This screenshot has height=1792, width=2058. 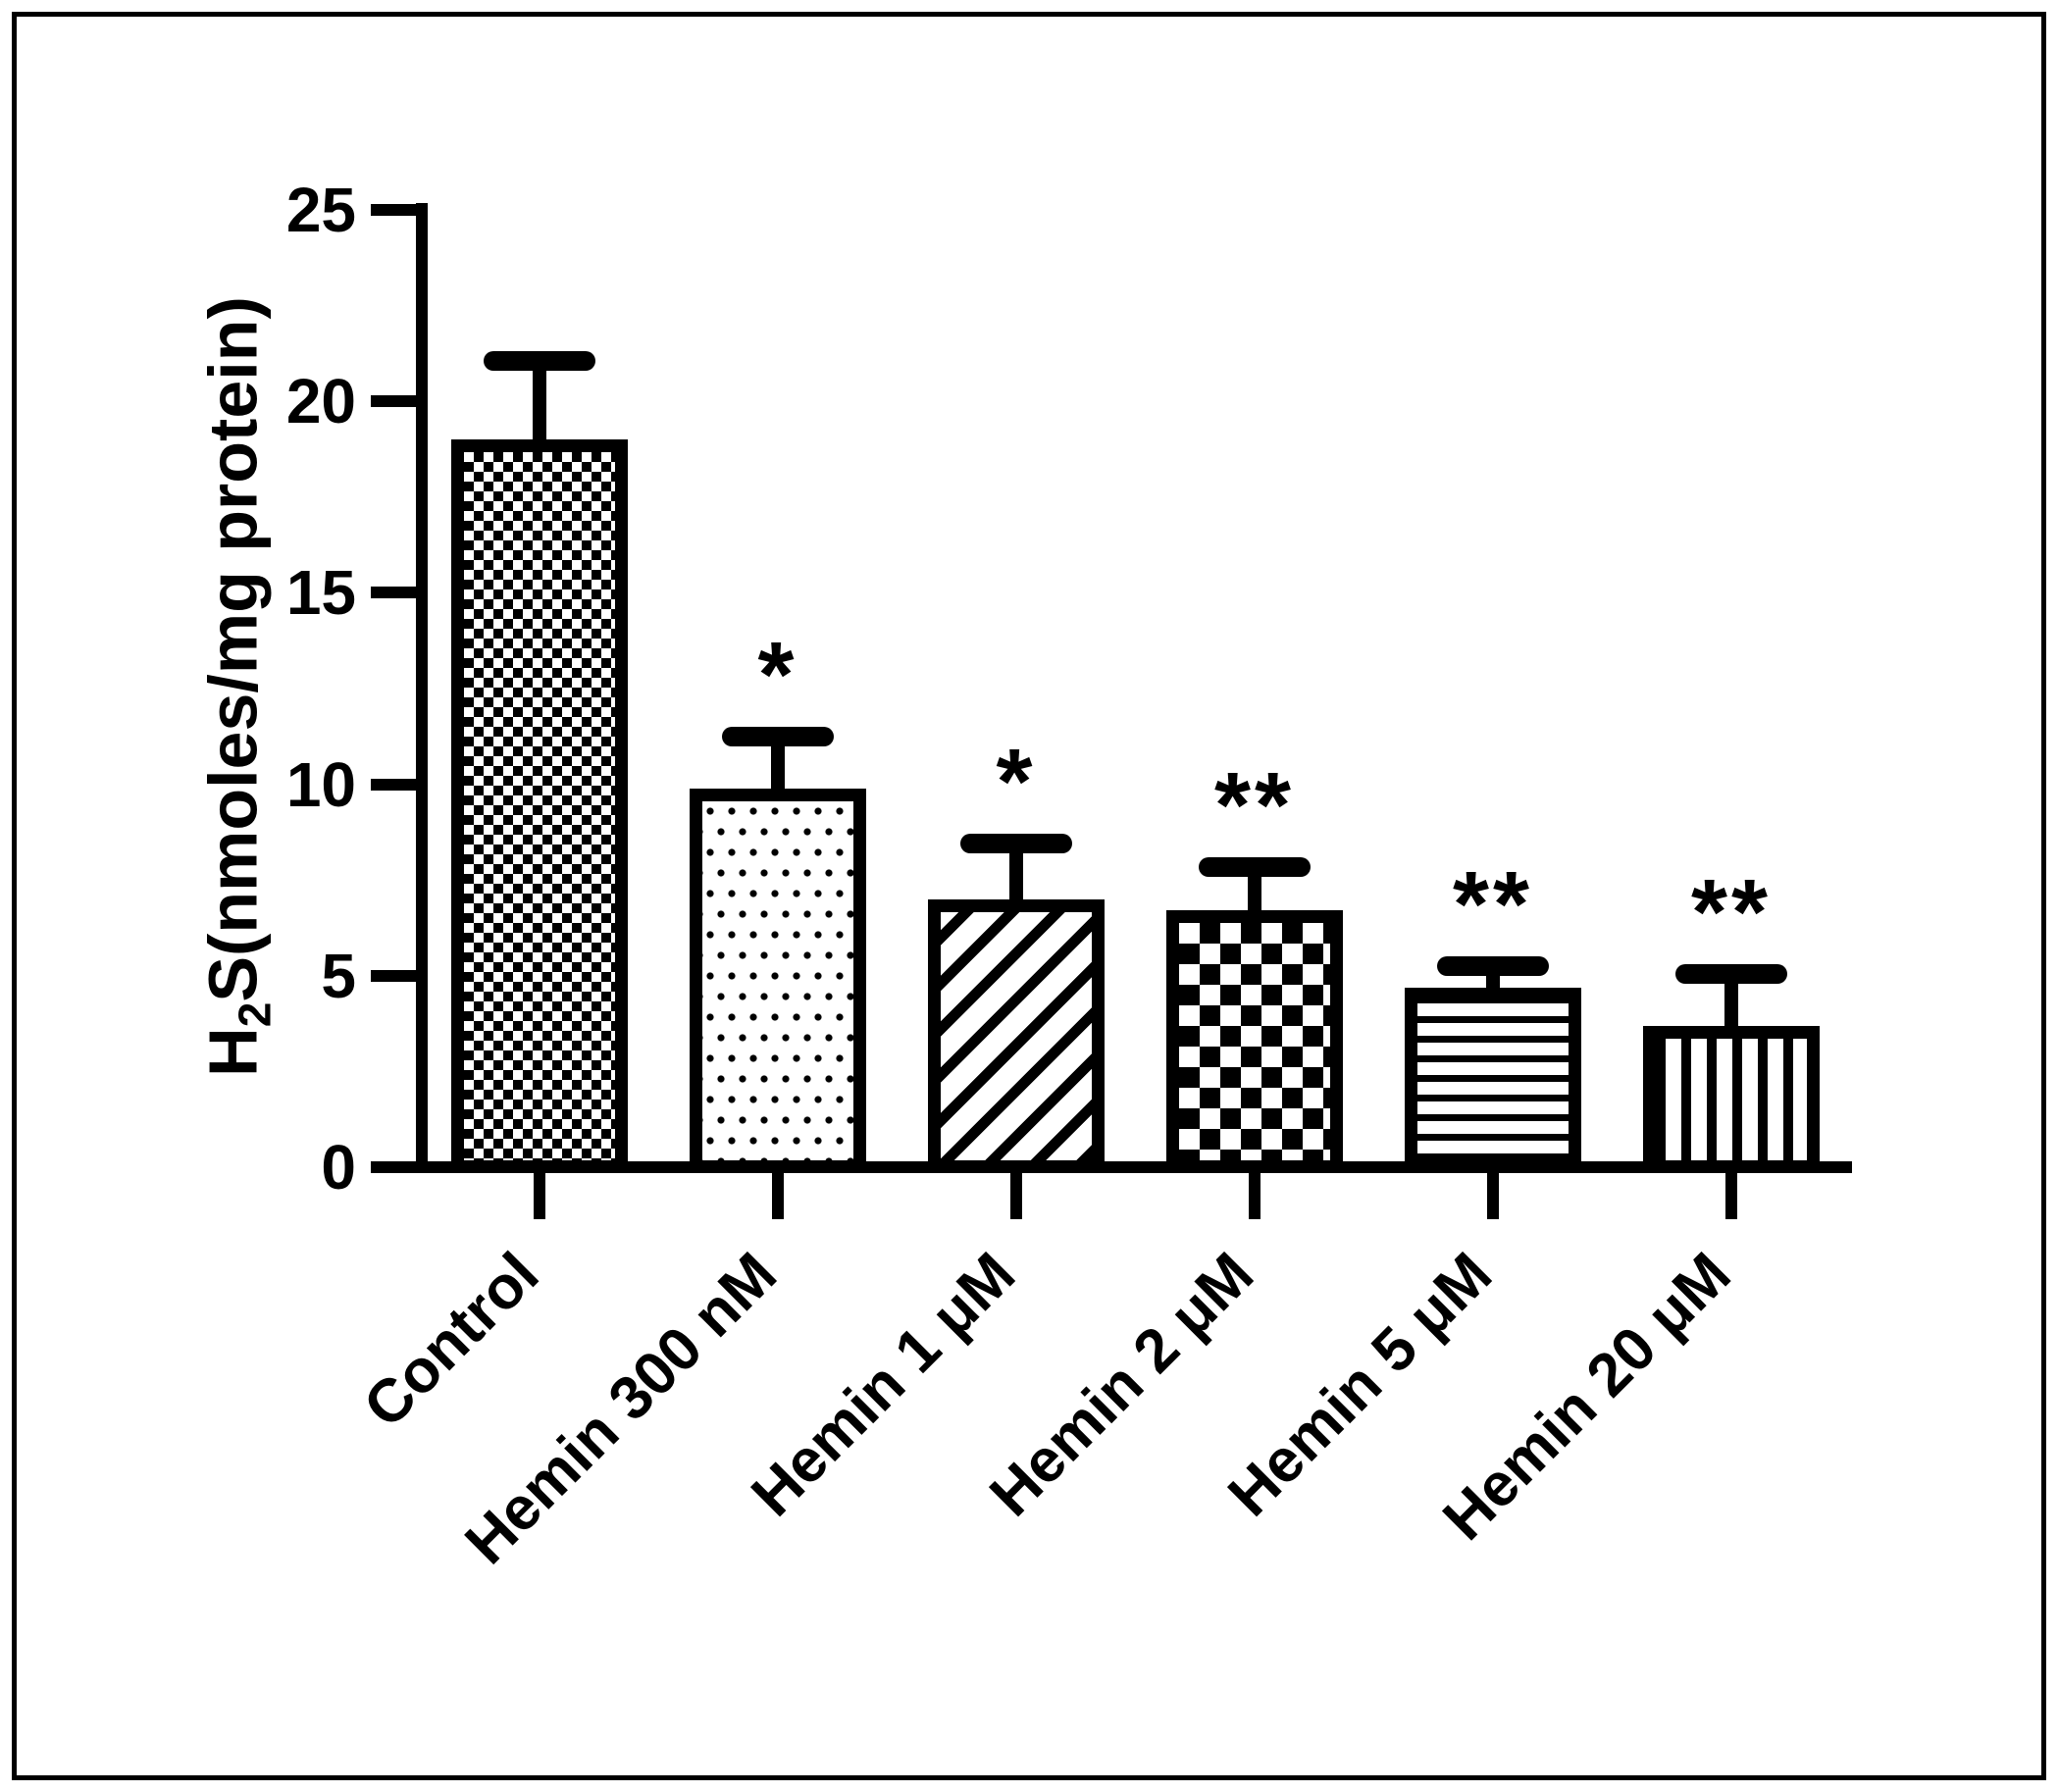 I want to click on bar-control, so click(x=539, y=806).